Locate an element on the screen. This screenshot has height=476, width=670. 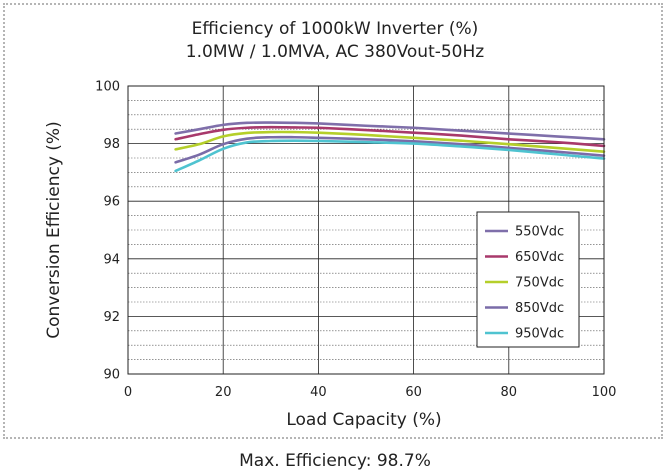
y-tick-label: 100 is located at coordinates (107, 87).